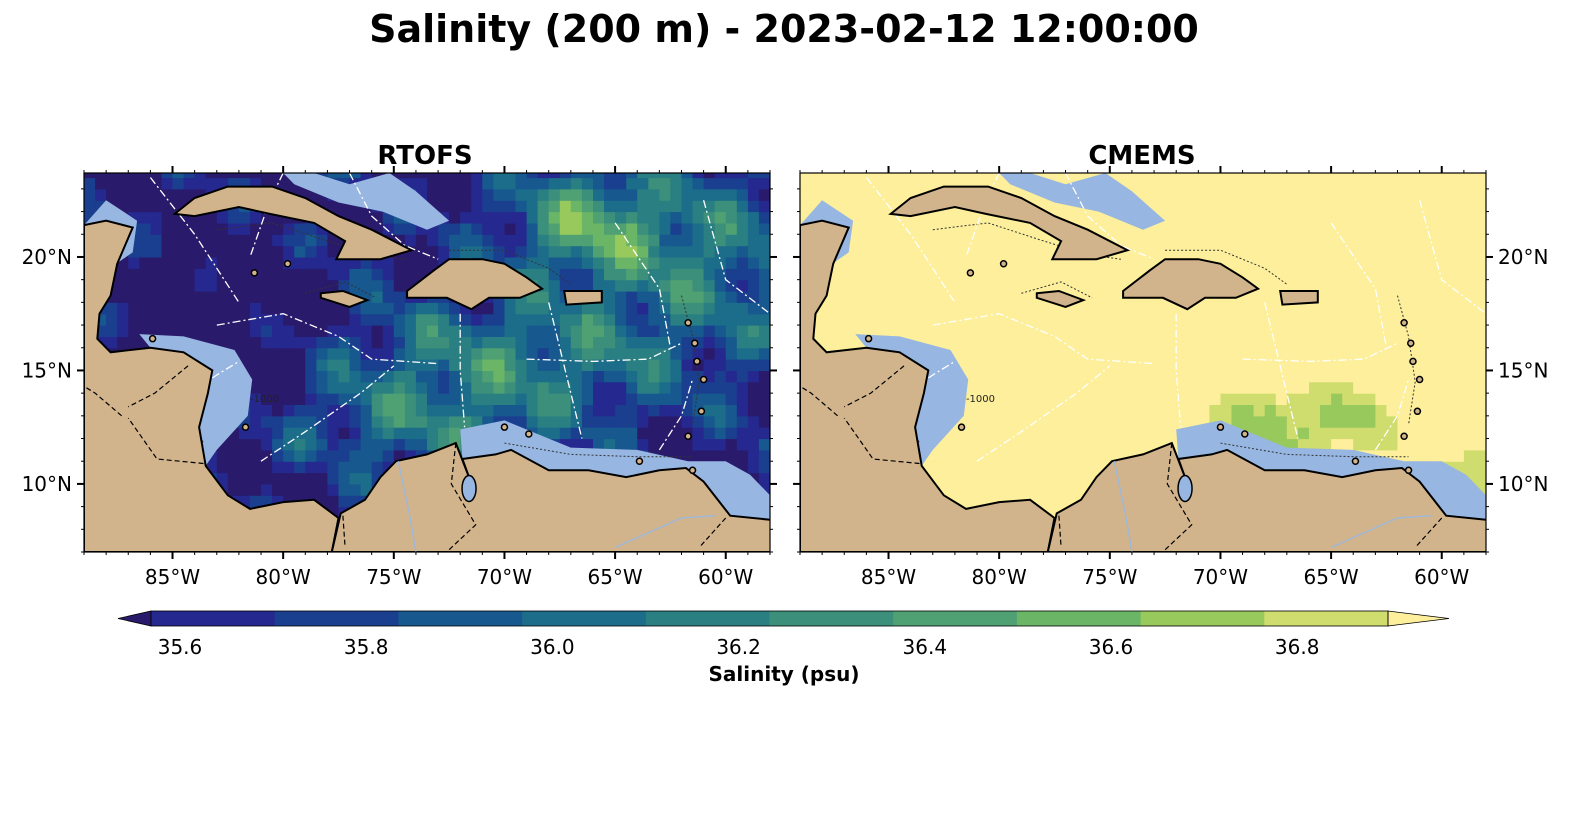 This screenshot has height=827, width=1577. I want to click on colorbar-outline, so click(769, 618).